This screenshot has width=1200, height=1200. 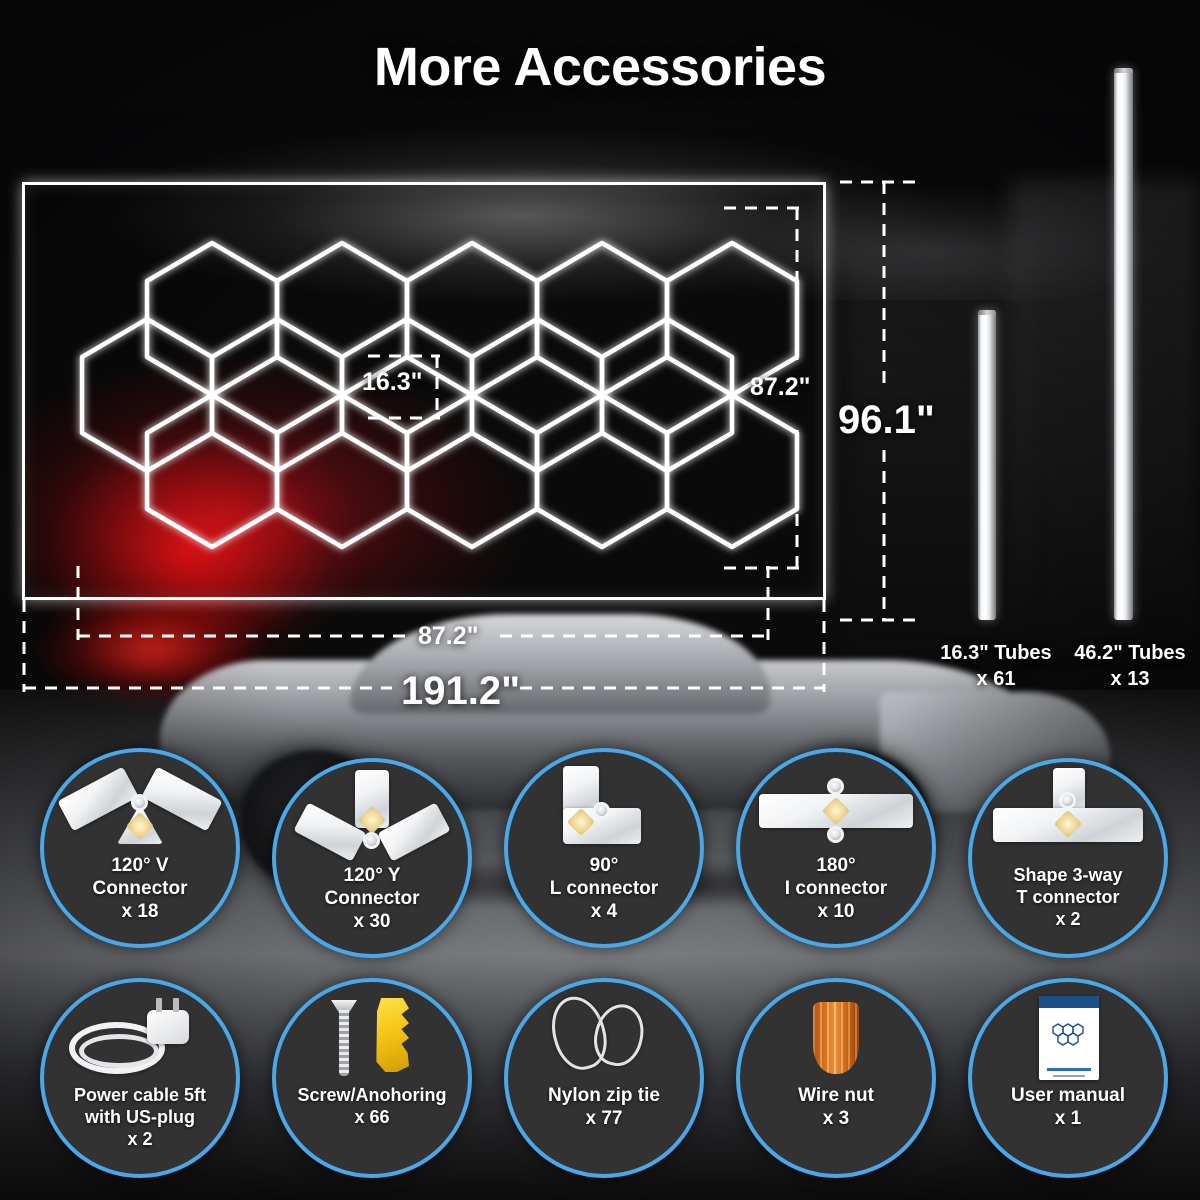 I want to click on dimension-inner-height: 87.2", so click(x=780, y=387).